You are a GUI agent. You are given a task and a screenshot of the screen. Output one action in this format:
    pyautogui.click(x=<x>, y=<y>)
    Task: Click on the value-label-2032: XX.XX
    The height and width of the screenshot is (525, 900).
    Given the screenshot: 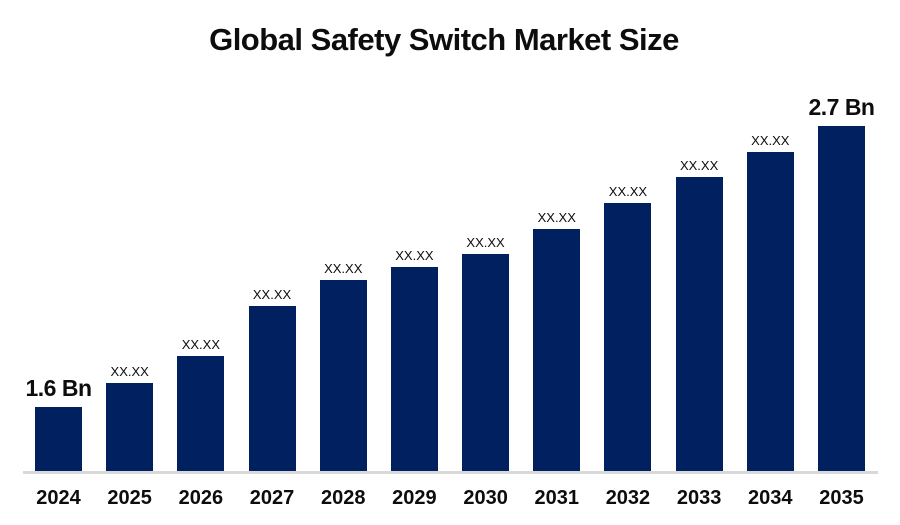 What is the action you would take?
    pyautogui.click(x=628, y=191)
    